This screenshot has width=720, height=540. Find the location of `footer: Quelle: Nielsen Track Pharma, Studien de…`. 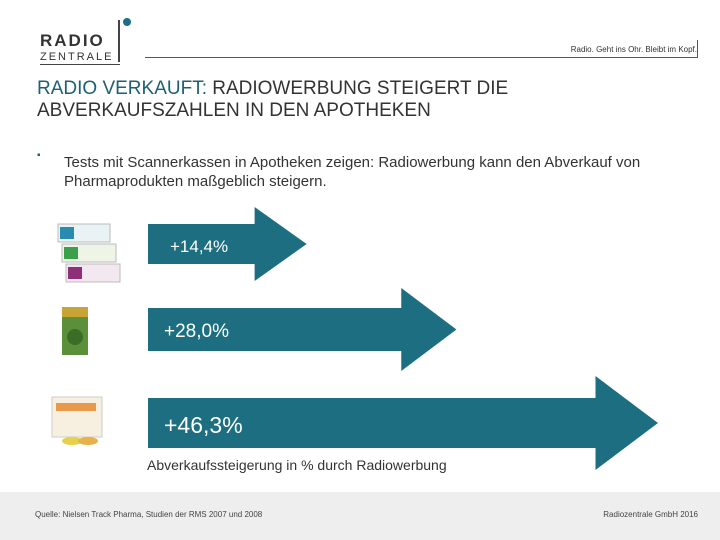

footer: Quelle: Nielsen Track Pharma, Studien de… is located at coordinates (360, 516).